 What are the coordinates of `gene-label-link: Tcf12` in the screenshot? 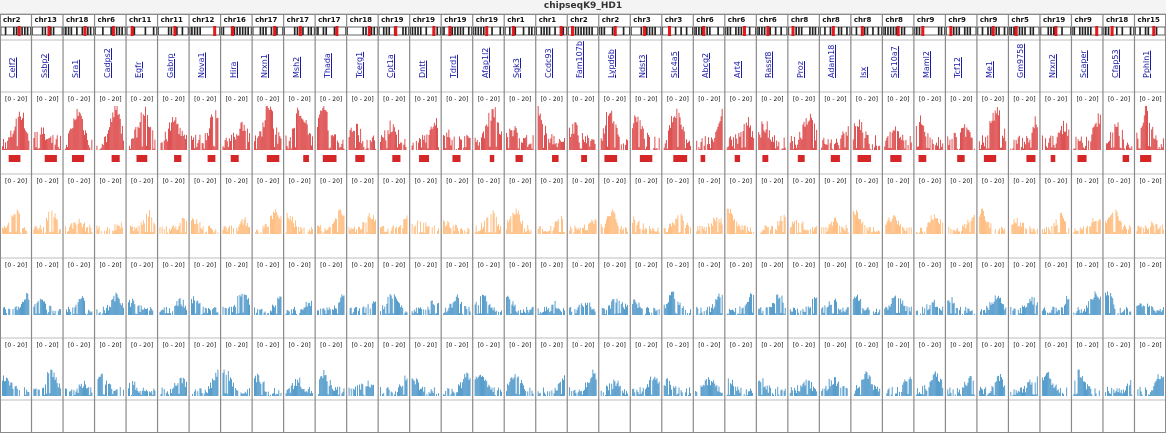 It's located at (958, 67).